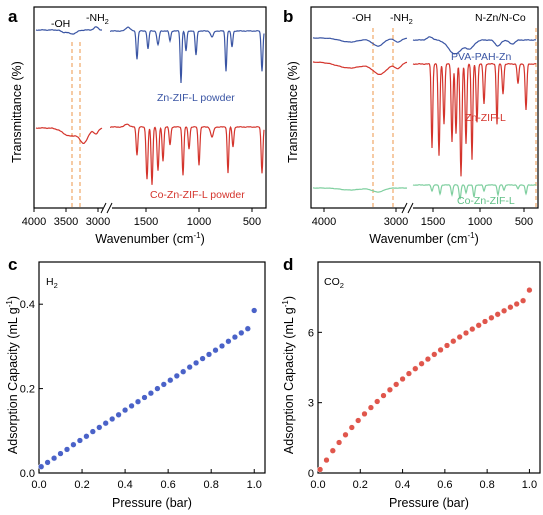  Describe the element at coordinates (474, 192) in the screenshot. I see `panel-b-co-zn-zif-l-trace-right` at that location.